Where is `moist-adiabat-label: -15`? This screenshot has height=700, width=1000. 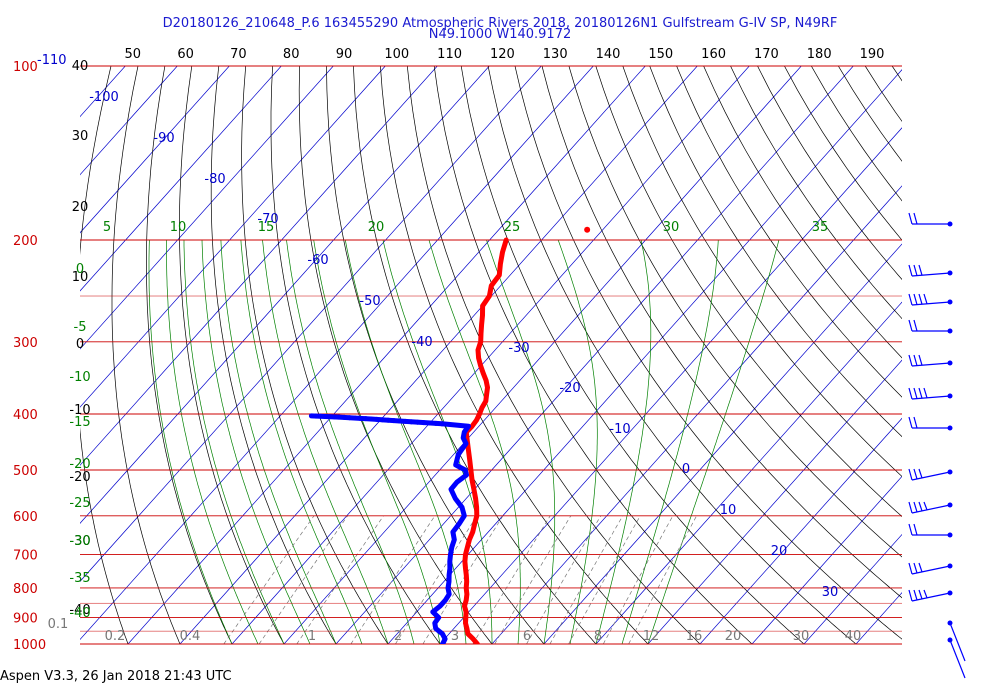
moist-adiabat-label: -15 is located at coordinates (79, 422).